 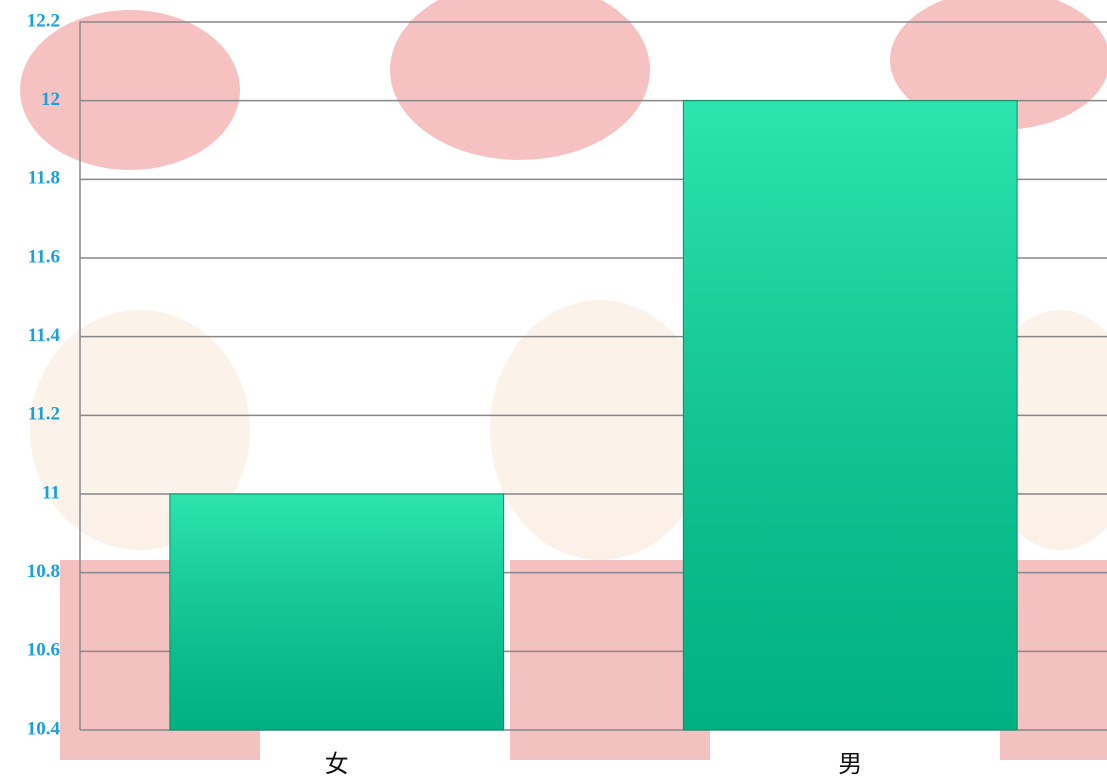 I want to click on x-tick-label: 男, so click(x=850, y=764).